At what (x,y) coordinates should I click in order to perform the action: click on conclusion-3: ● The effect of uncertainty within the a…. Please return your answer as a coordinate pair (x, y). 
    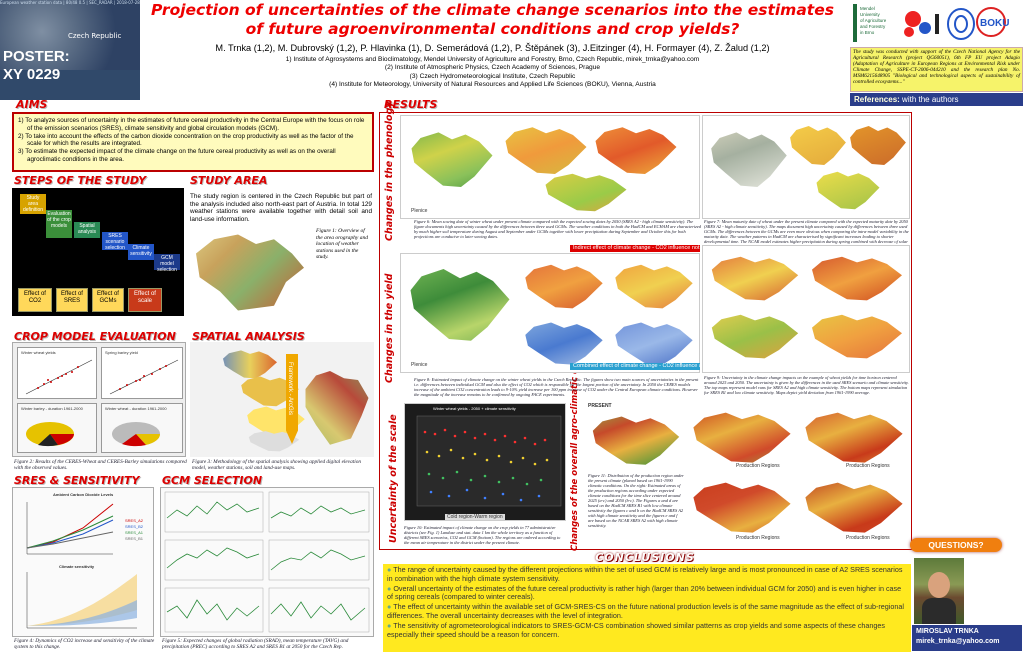
    Looking at the image, I should click on (647, 611).